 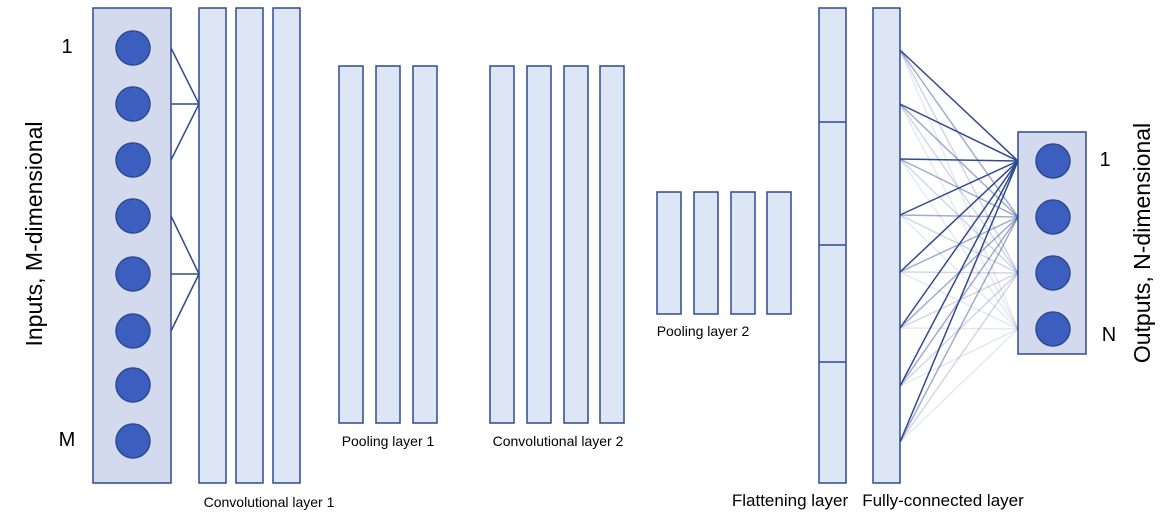 I want to click on flattening-layer, so click(x=832, y=245).